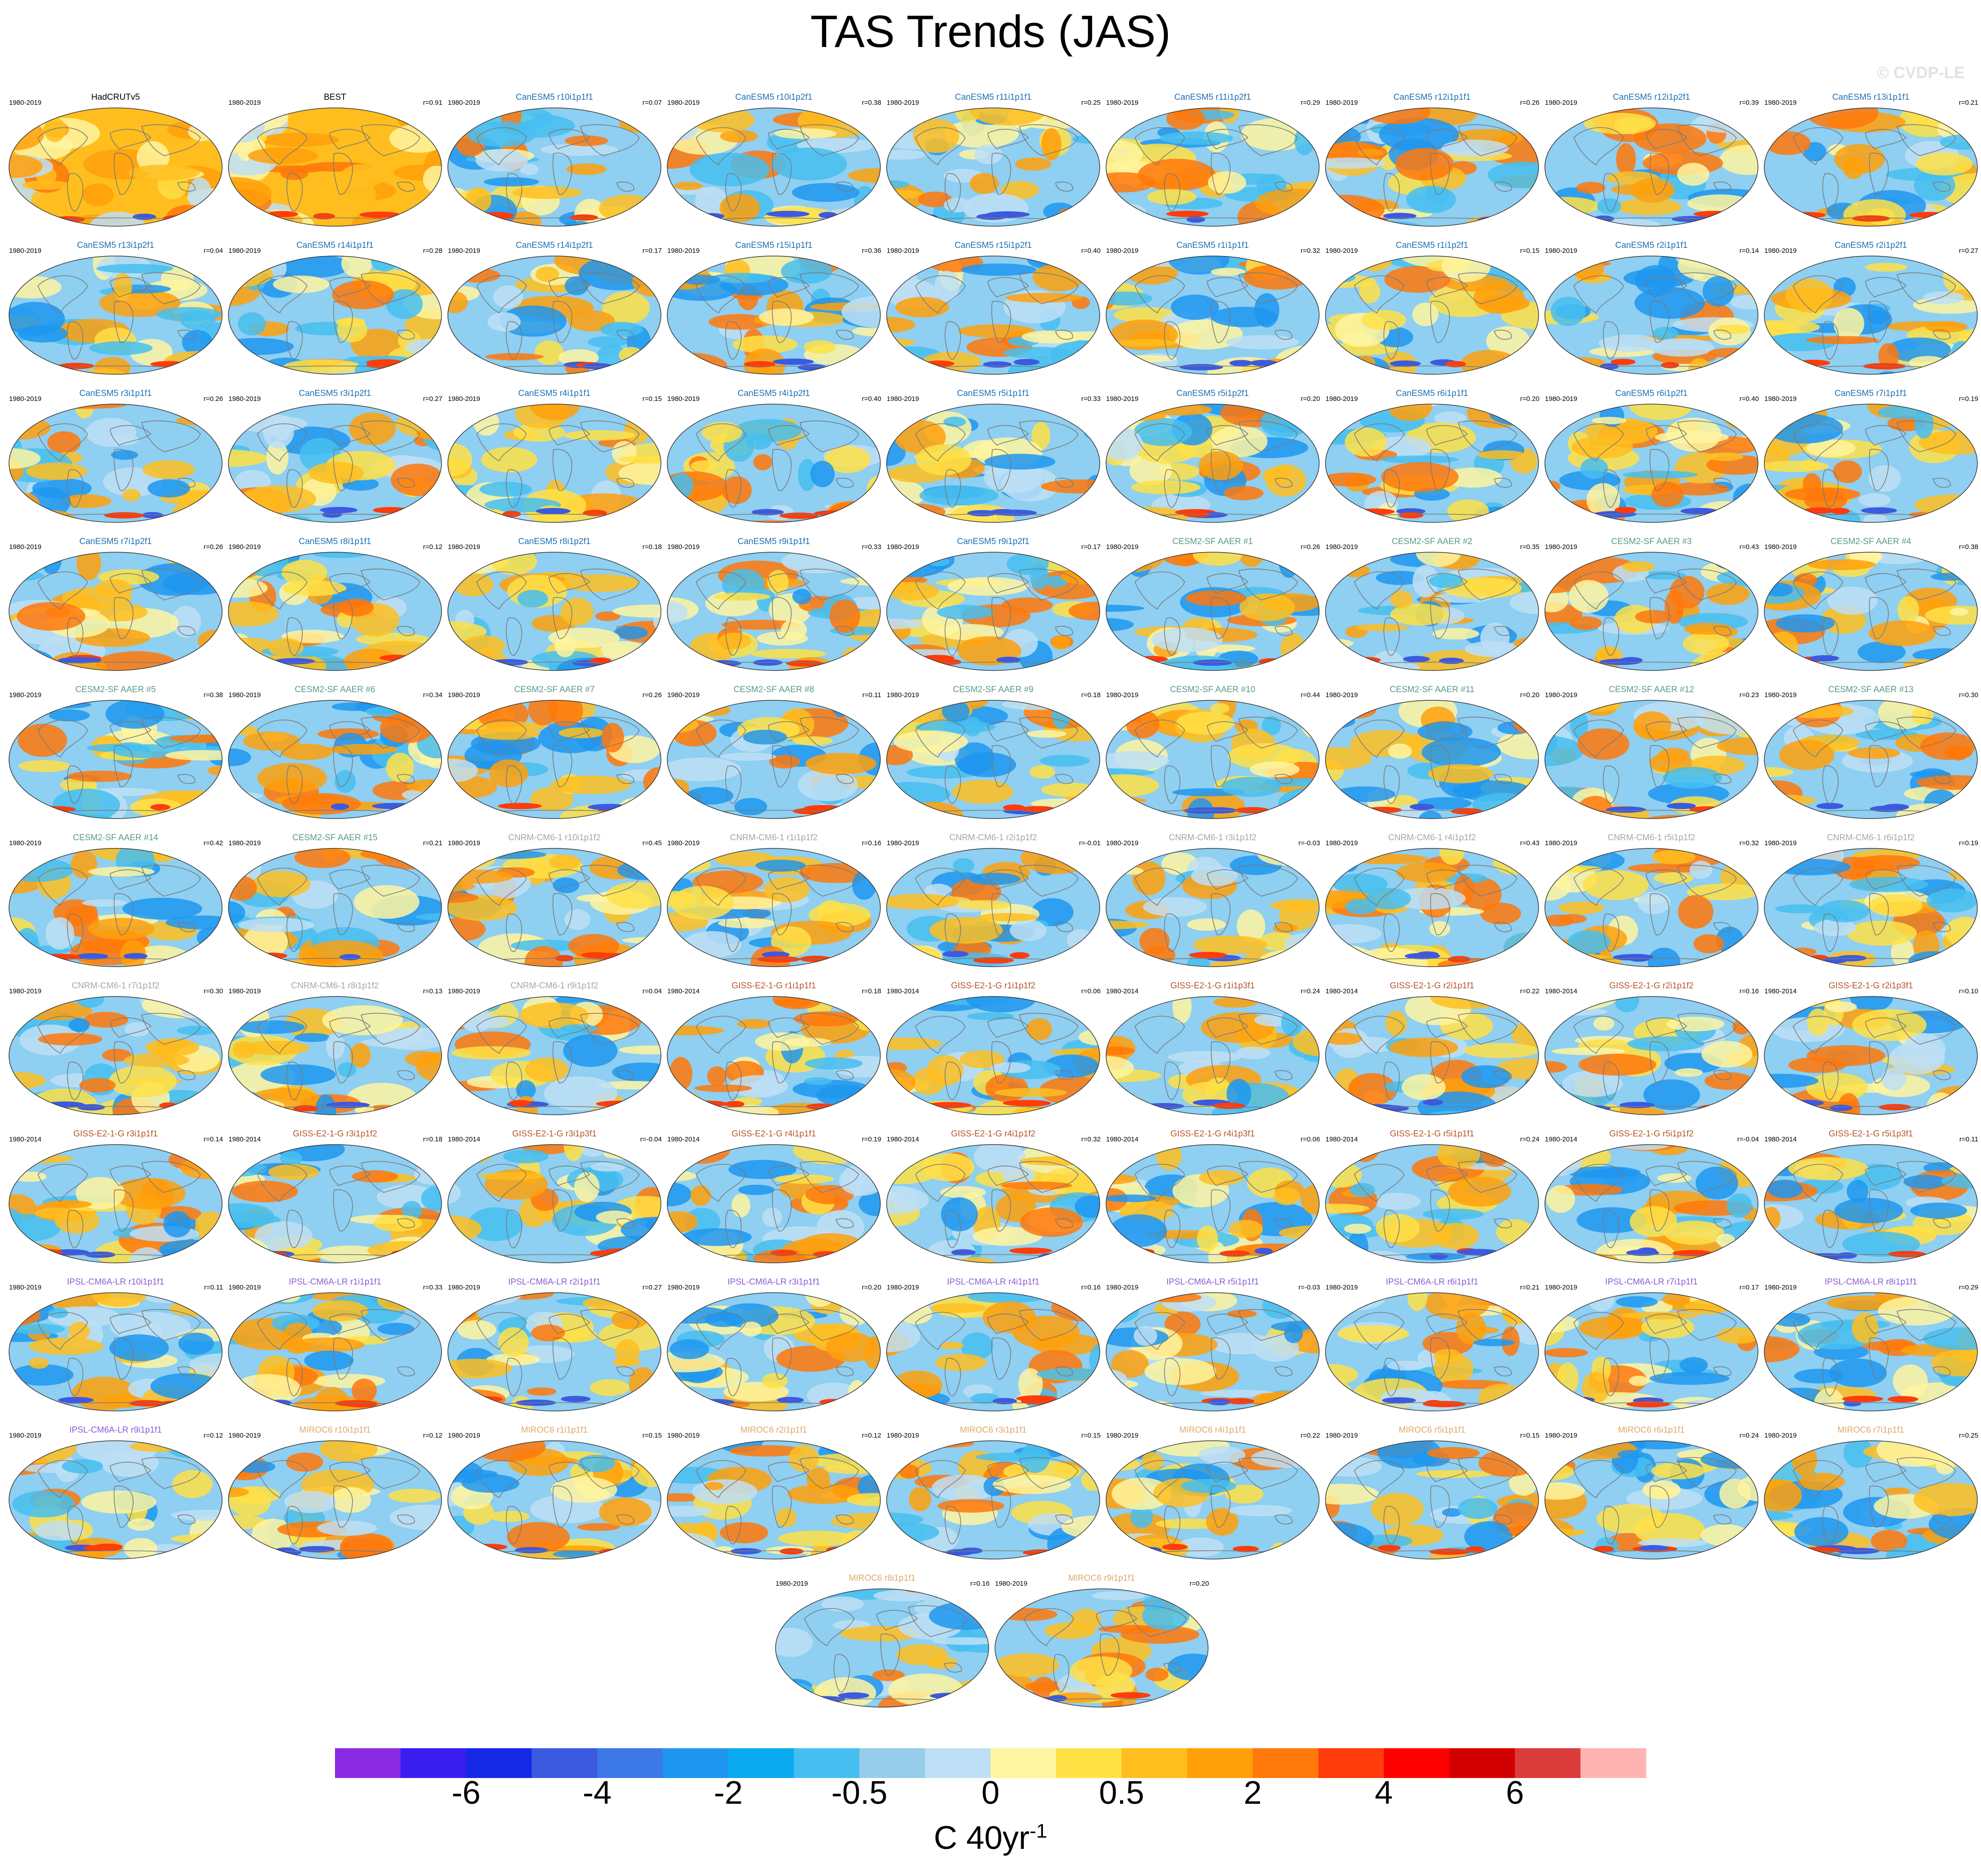  I want to click on panel-title: CESM2-SF AAER #2, so click(1432, 541).